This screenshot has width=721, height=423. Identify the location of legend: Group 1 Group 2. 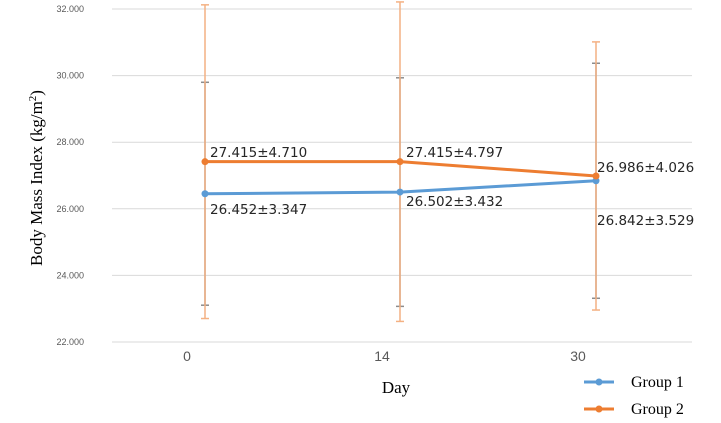
(634, 396).